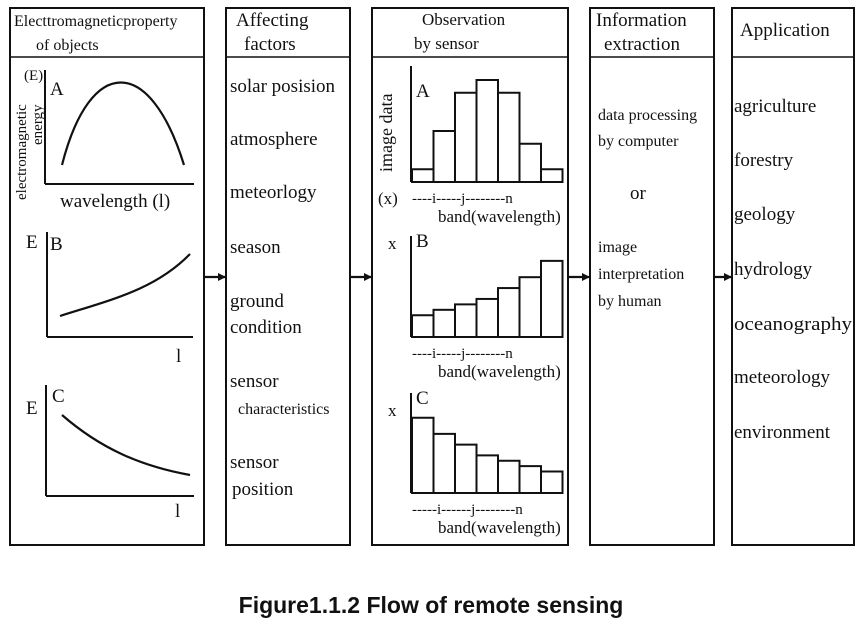 The height and width of the screenshot is (626, 862). What do you see at coordinates (462, 354) in the screenshot?
I see `histogram-b-ticks: ----i-----j--------n` at bounding box center [462, 354].